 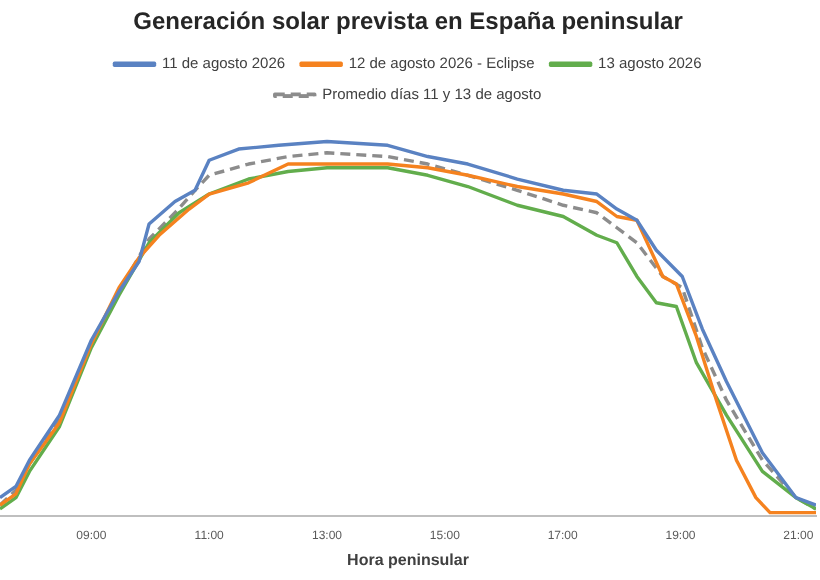 I want to click on x-axis-title: Hora peninsular, so click(x=408, y=559).